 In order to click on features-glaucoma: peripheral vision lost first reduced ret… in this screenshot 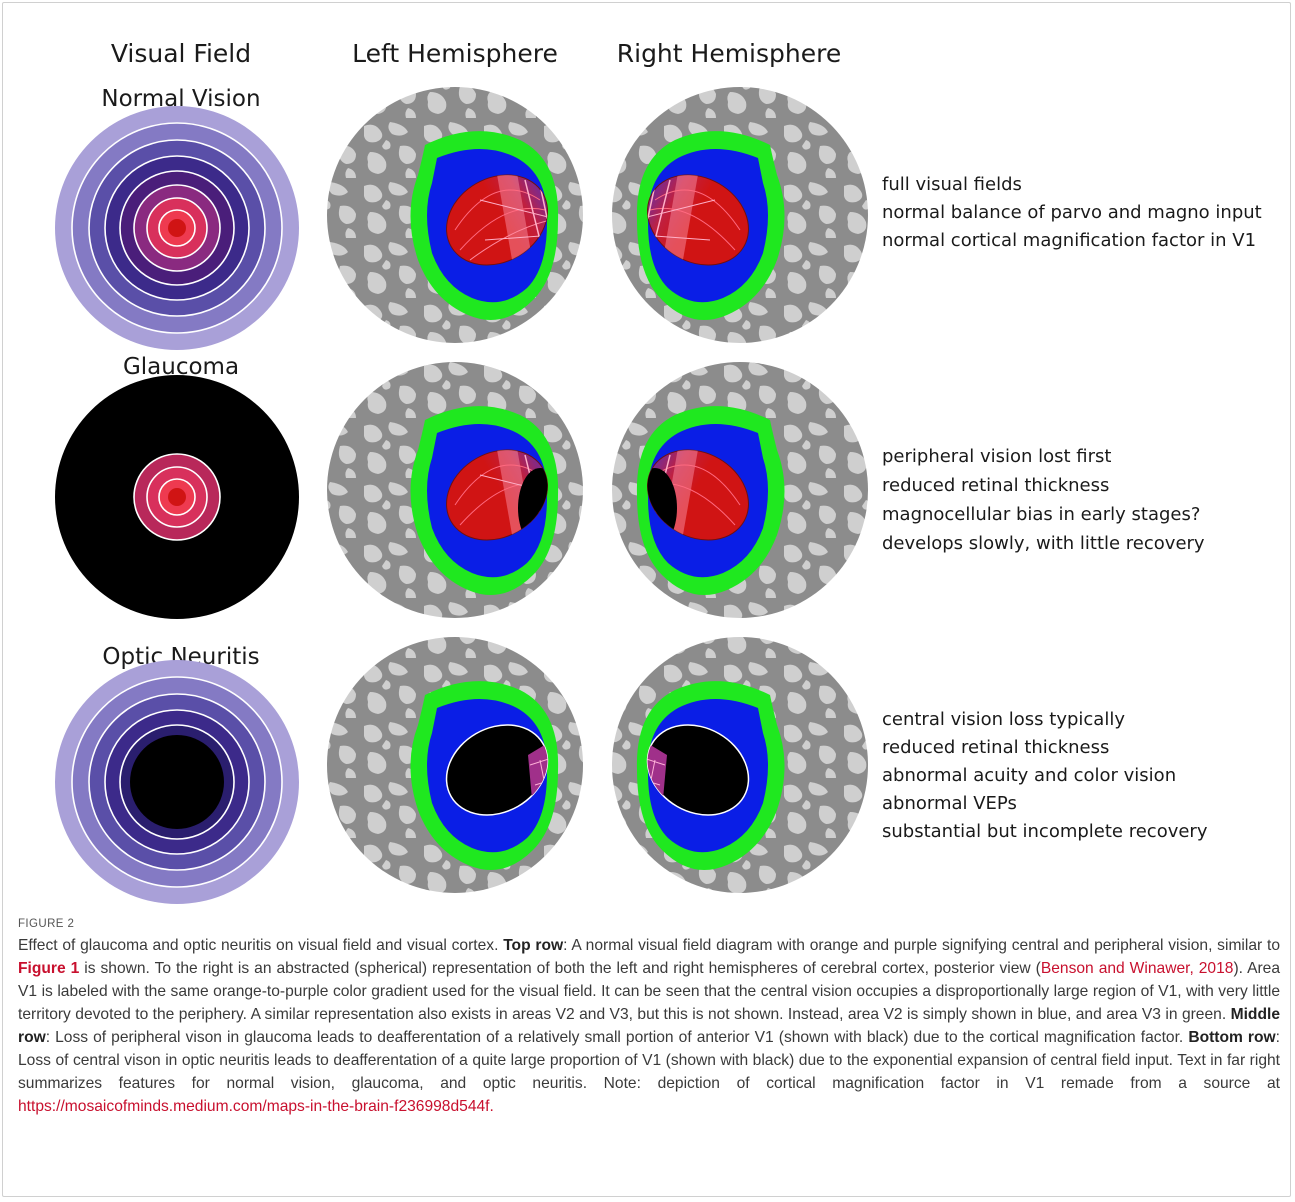, I will do `click(1043, 500)`.